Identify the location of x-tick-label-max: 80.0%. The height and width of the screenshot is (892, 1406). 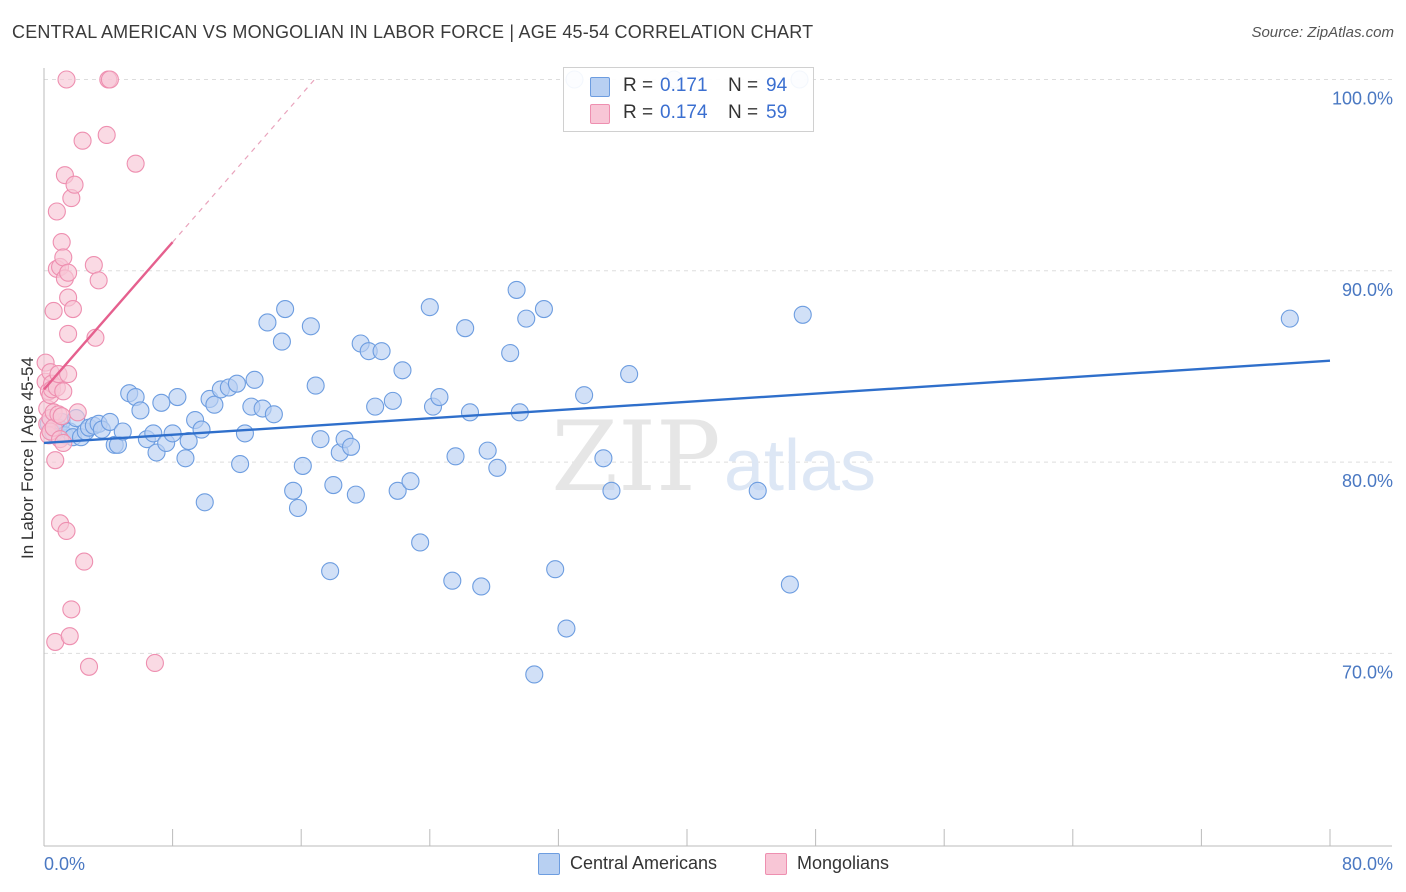
(1367, 864).